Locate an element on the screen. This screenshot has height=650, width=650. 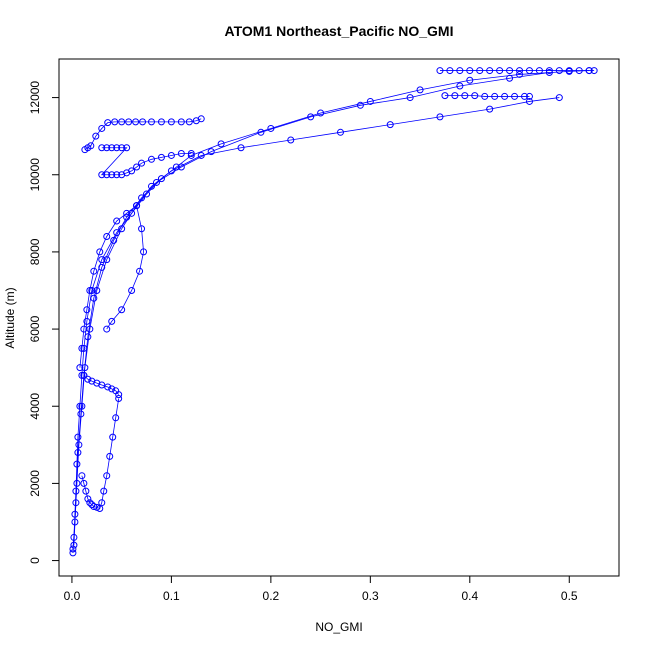
x-tick-label: 0.2 is located at coordinates (271, 596).